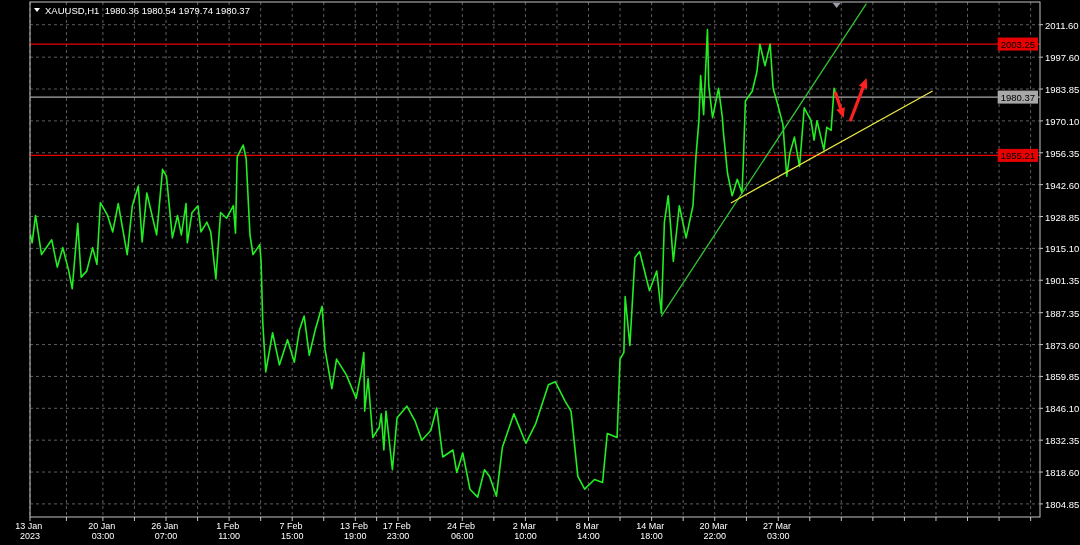 Image resolution: width=1080 pixels, height=545 pixels. What do you see at coordinates (1062, 472) in the screenshot?
I see `y-tick-label: 1818.60` at bounding box center [1062, 472].